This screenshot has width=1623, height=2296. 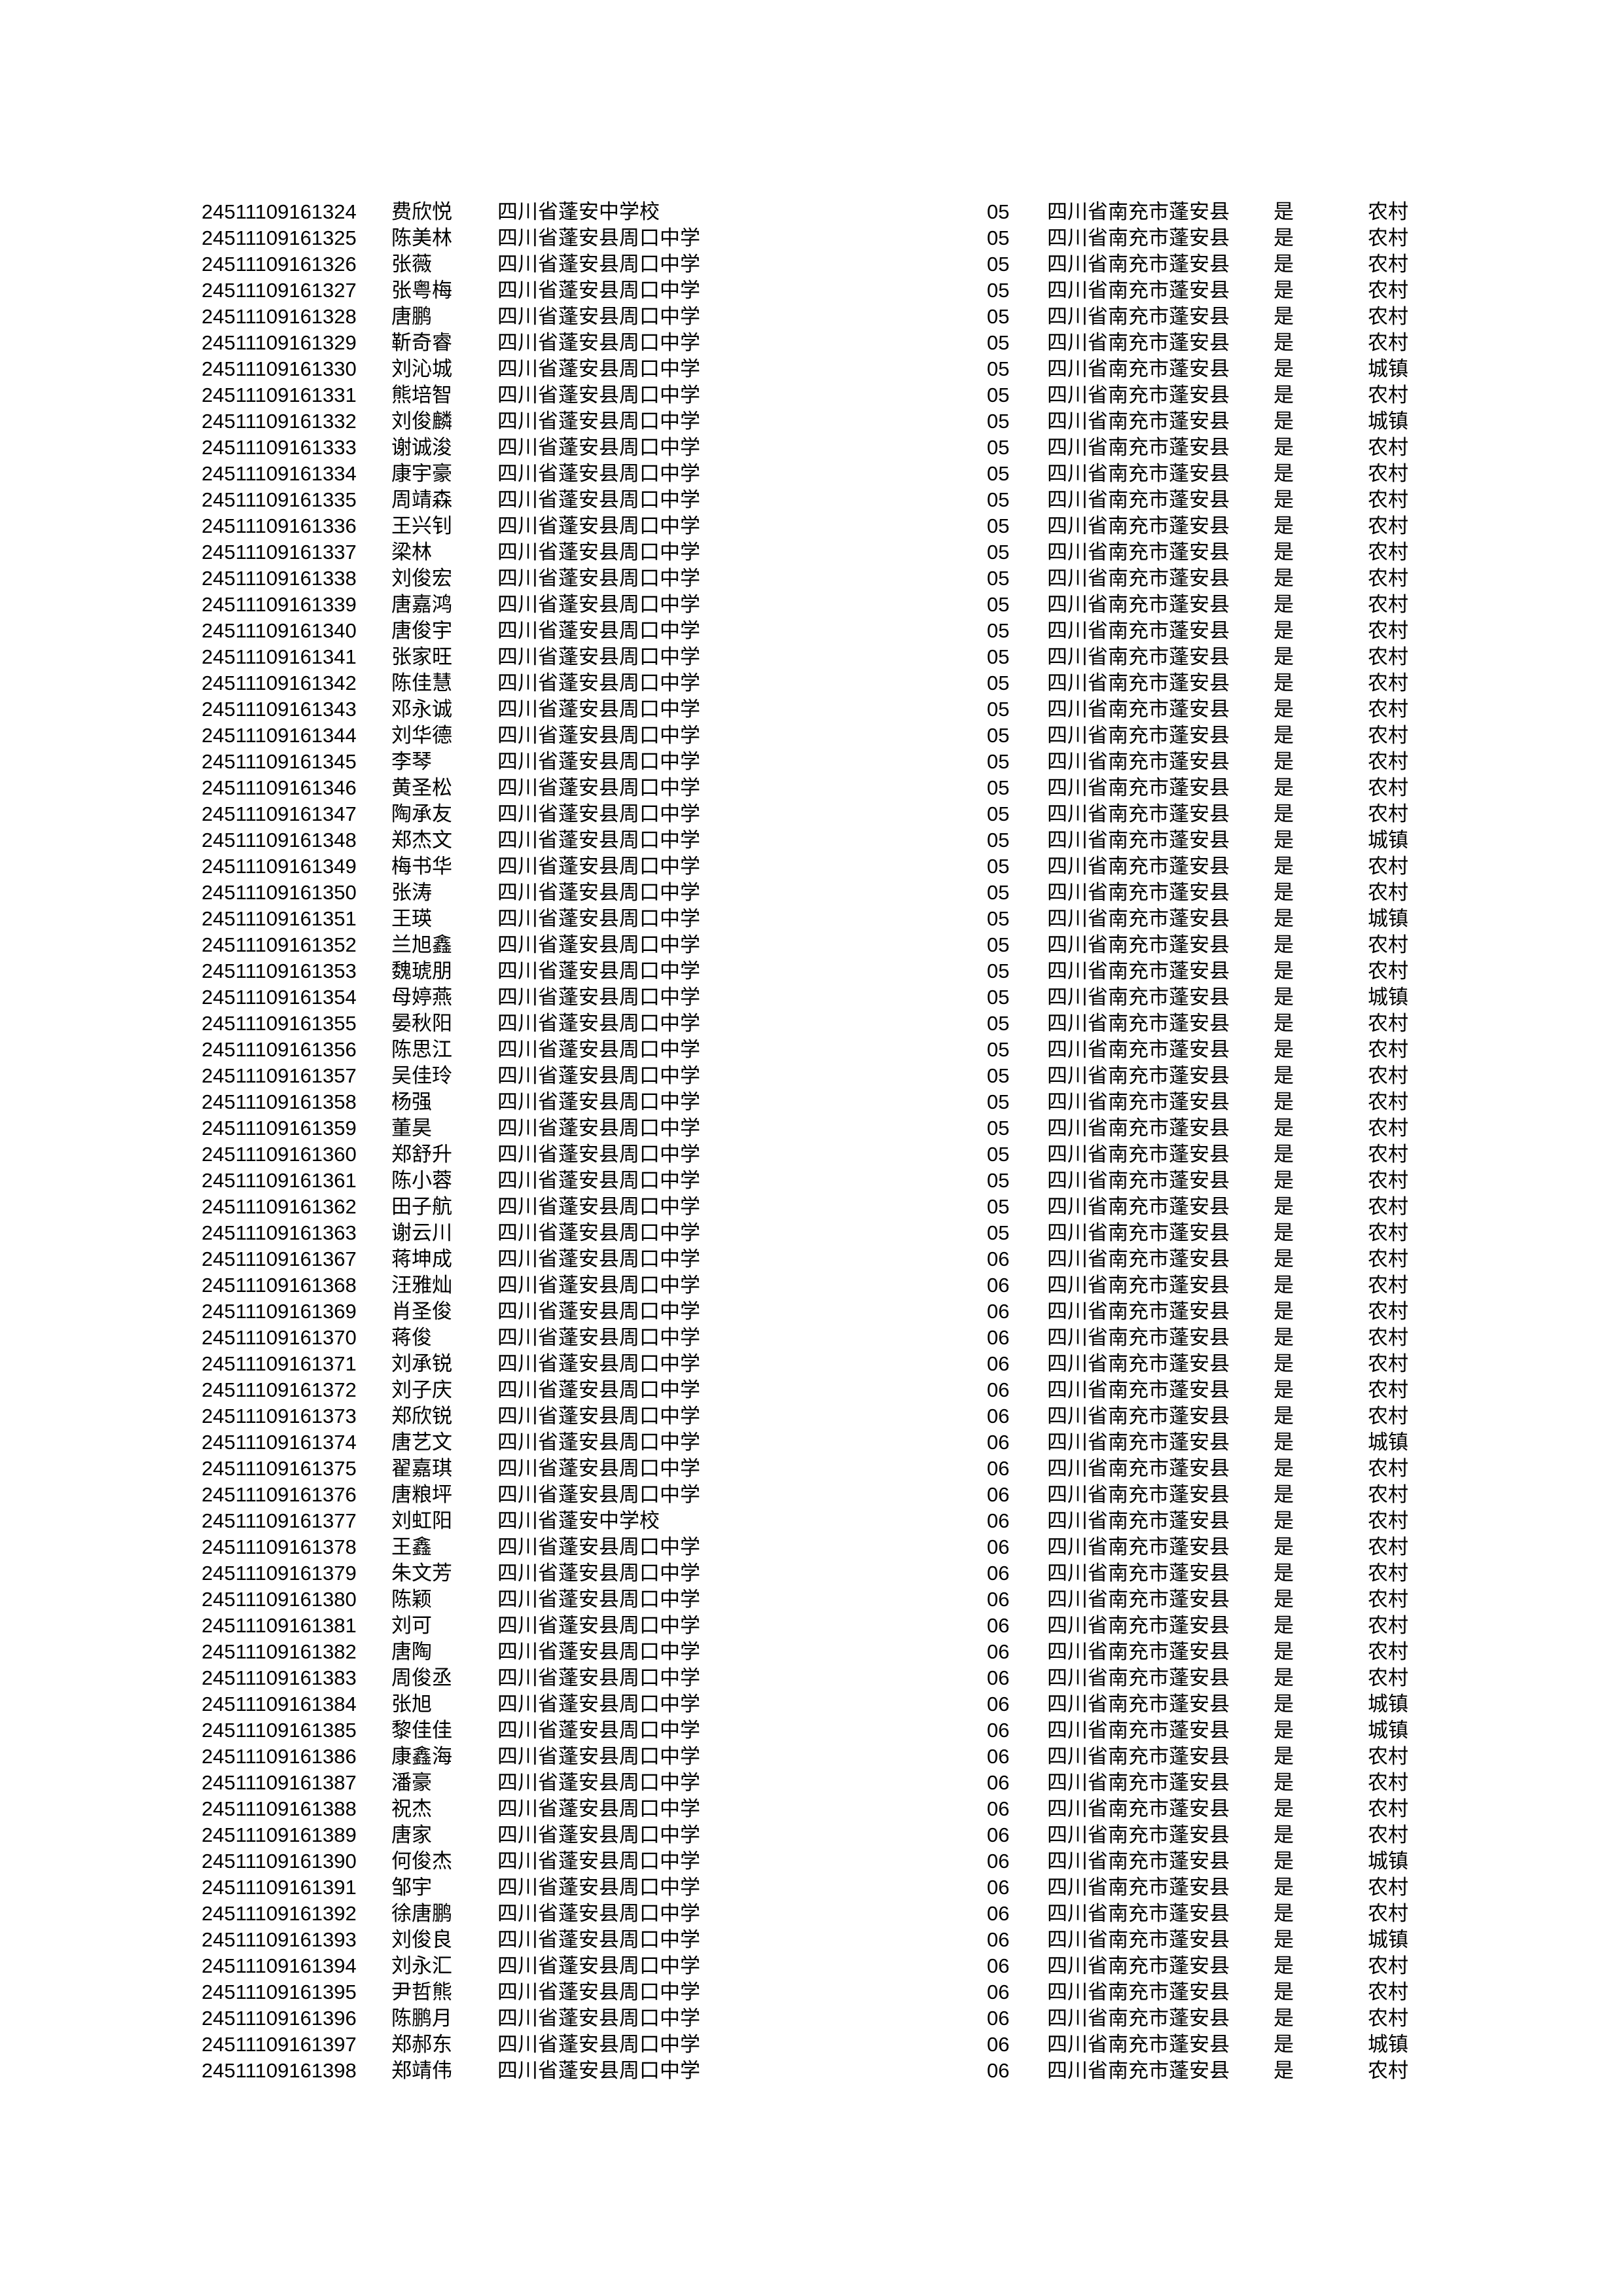 What do you see at coordinates (279, 368) in the screenshot?
I see `exam-id-cell: 24511109161330` at bounding box center [279, 368].